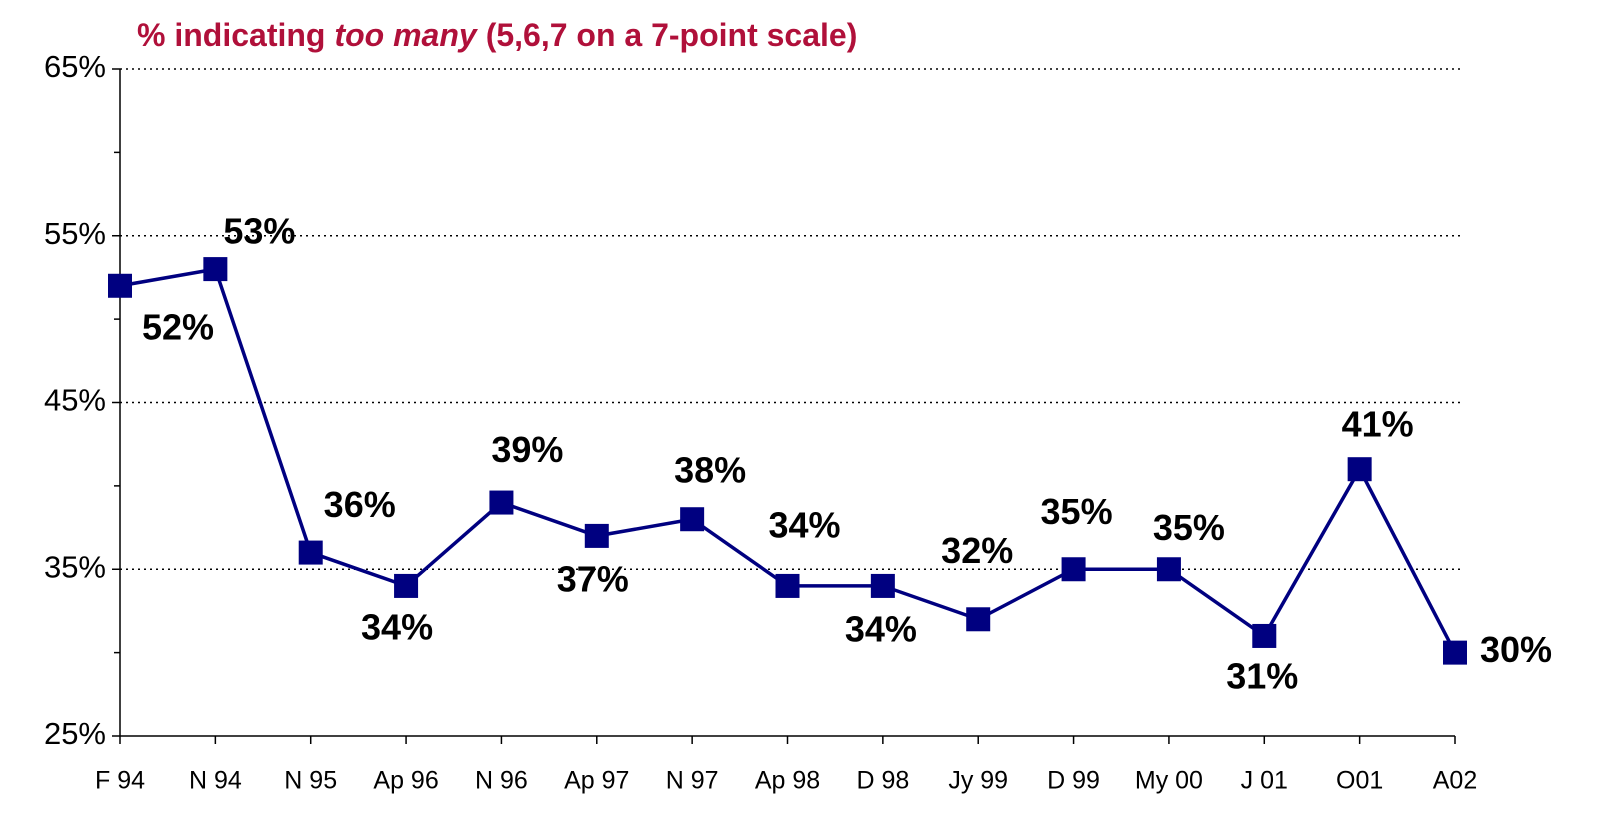  What do you see at coordinates (75, 733) in the screenshot?
I see `y-tick-label: 25%` at bounding box center [75, 733].